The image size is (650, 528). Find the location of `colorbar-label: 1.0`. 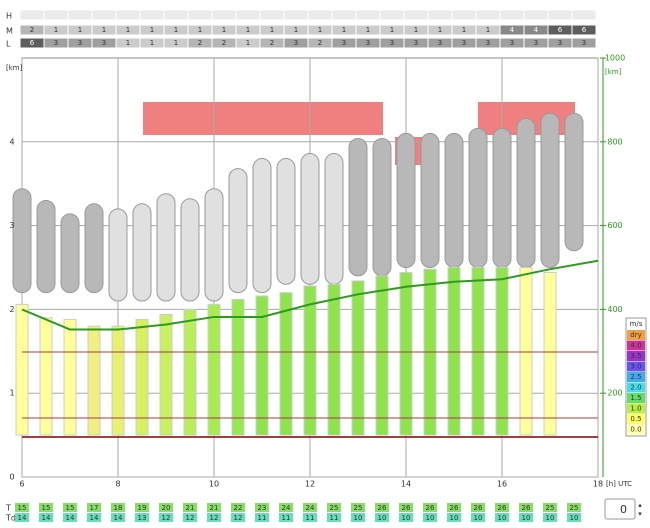

colorbar-label: 1.0 is located at coordinates (635, 409).